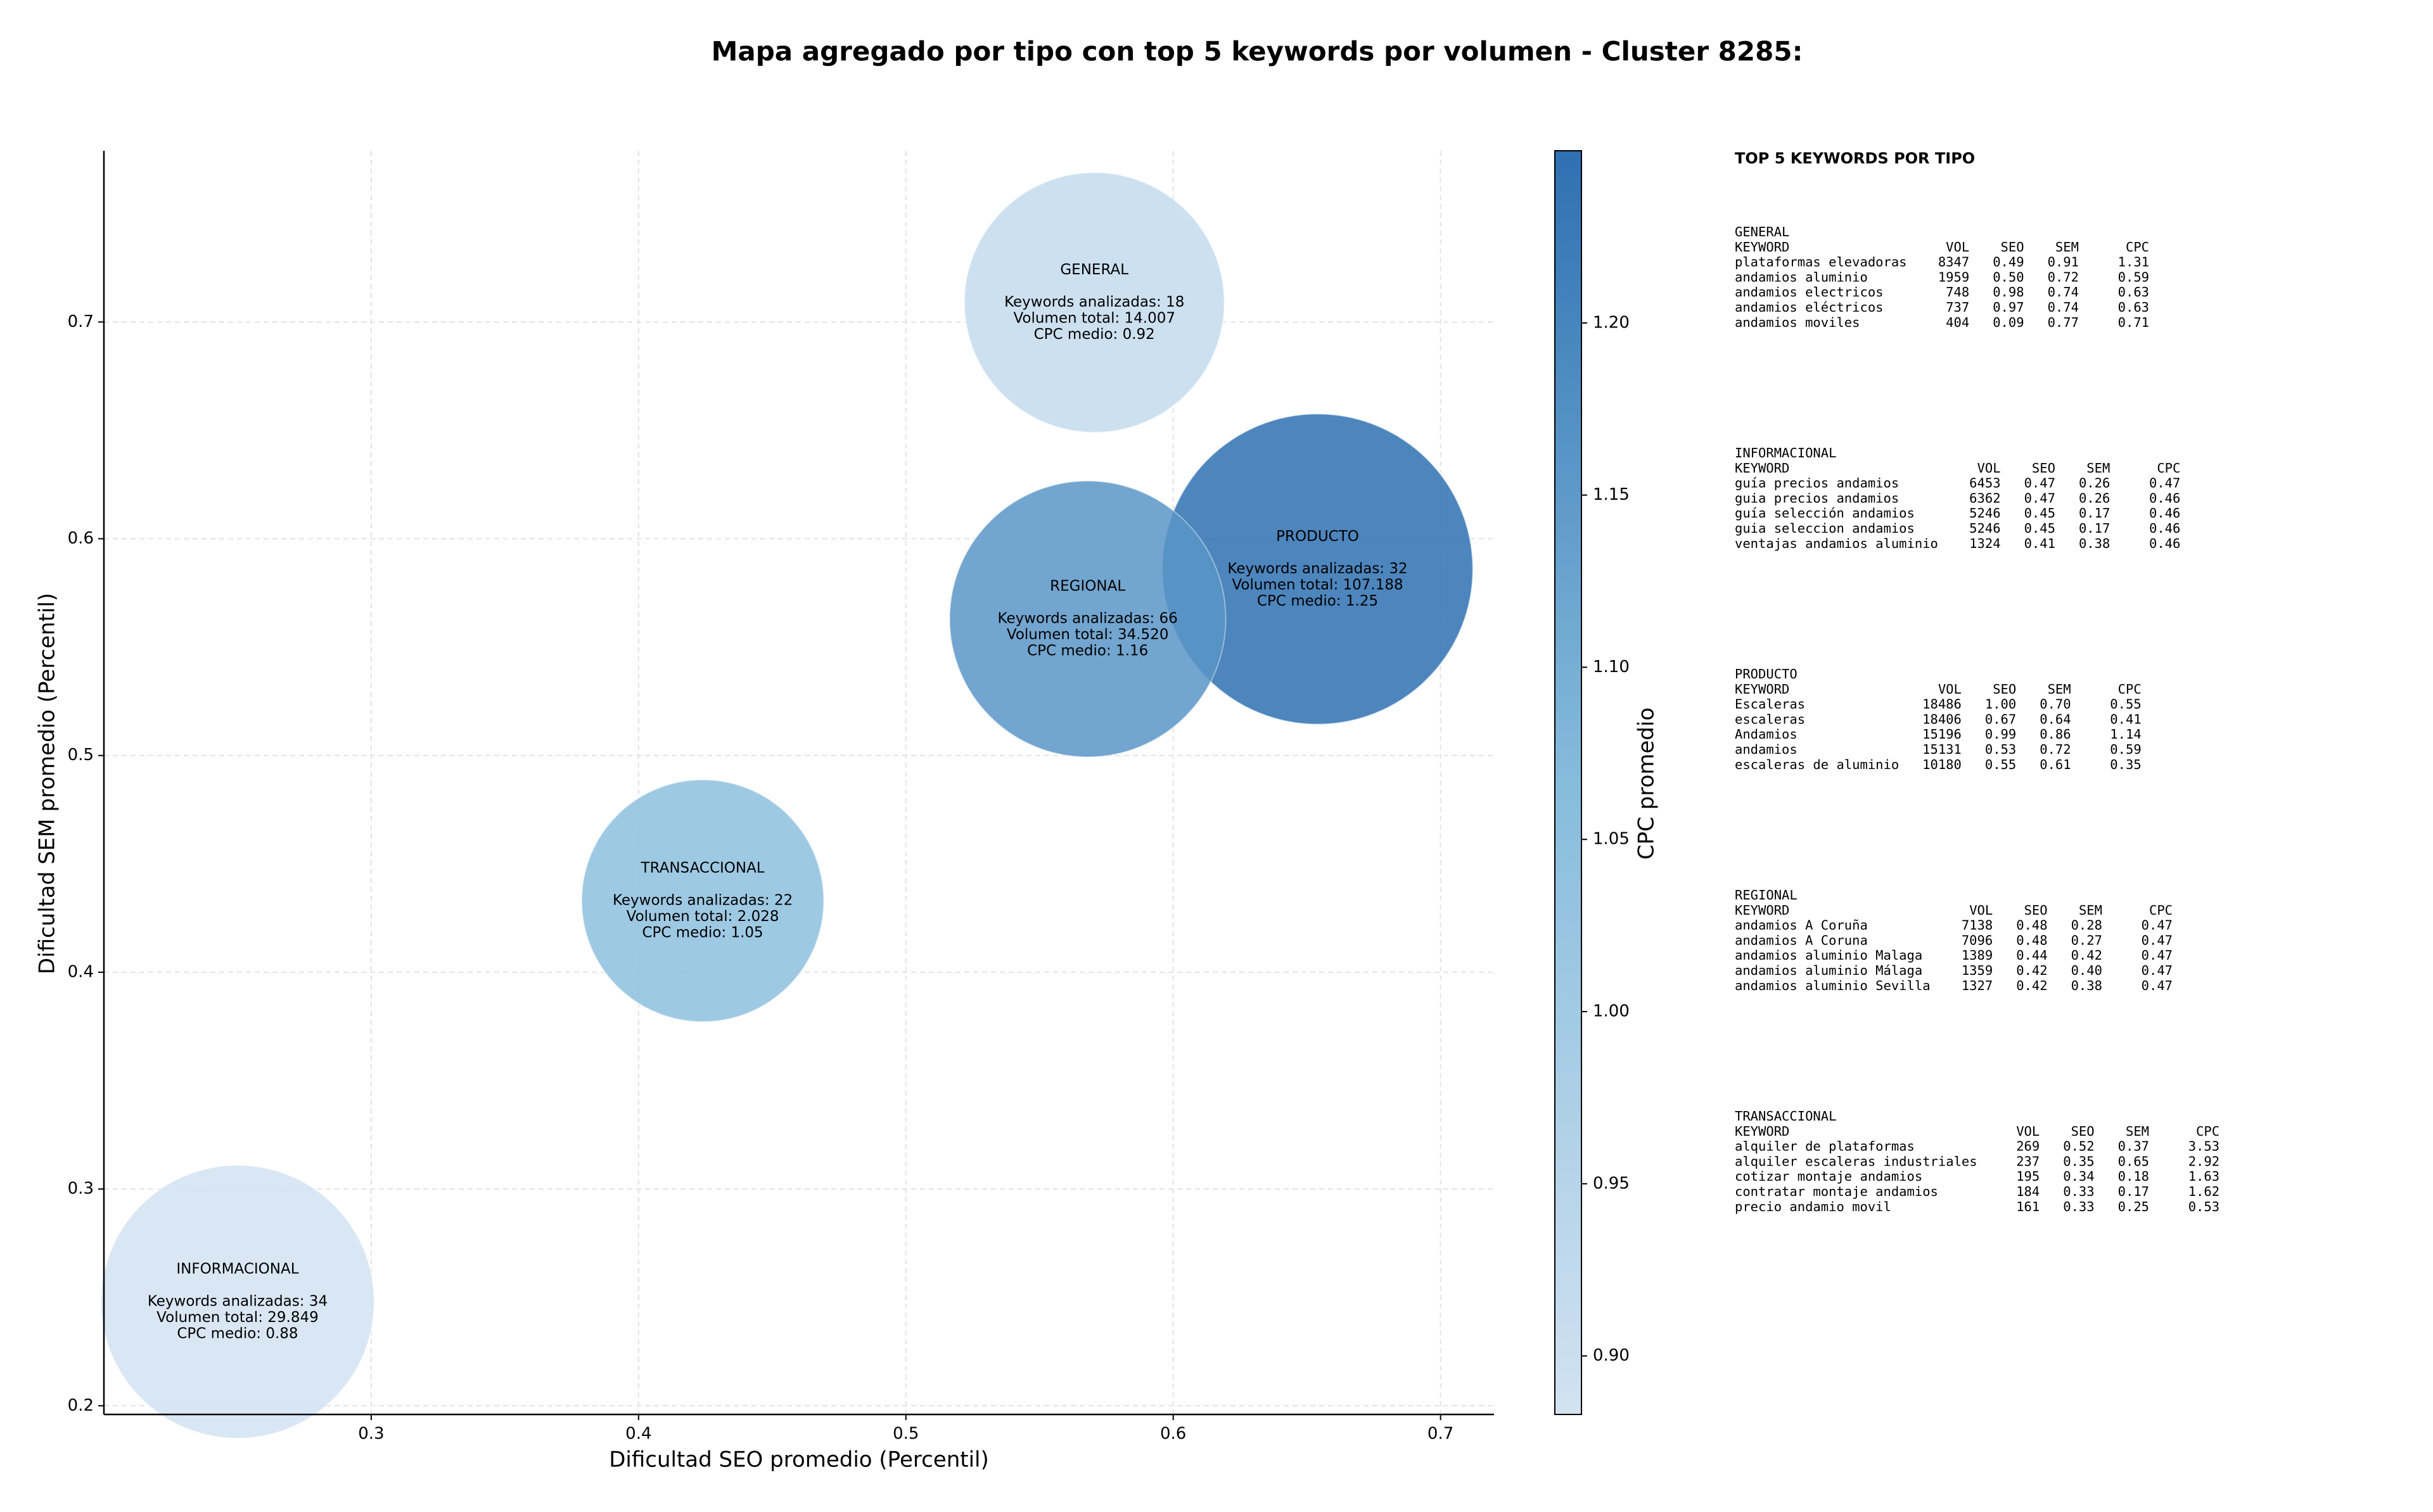 This screenshot has height=1512, width=2433. I want to click on bubble-annotation: Volumen total: 34.520, so click(1088, 634).